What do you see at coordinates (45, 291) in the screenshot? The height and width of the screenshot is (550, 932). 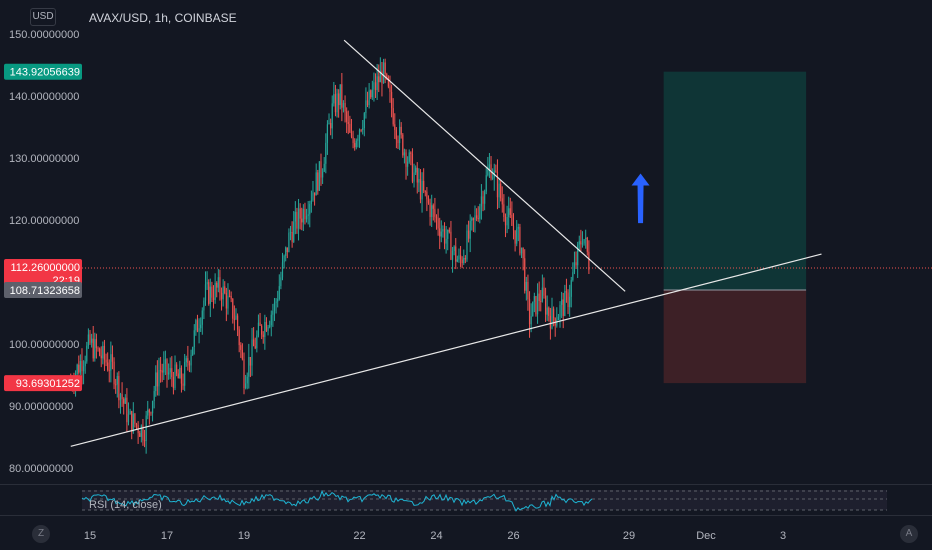 I see `entry-price-tag-value: 108.71323658` at bounding box center [45, 291].